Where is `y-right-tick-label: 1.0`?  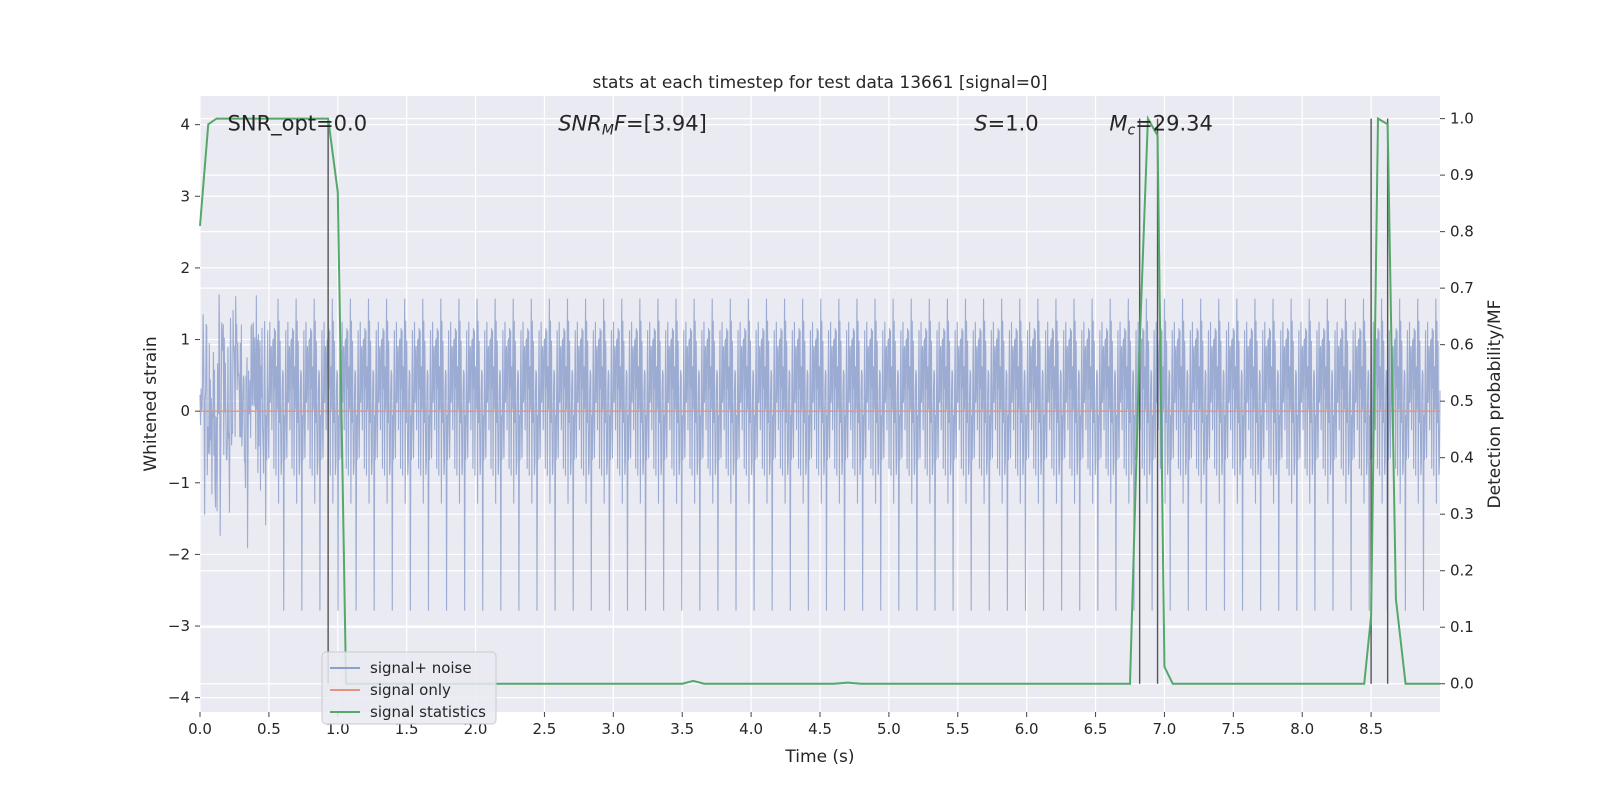 y-right-tick-label: 1.0 is located at coordinates (1462, 119).